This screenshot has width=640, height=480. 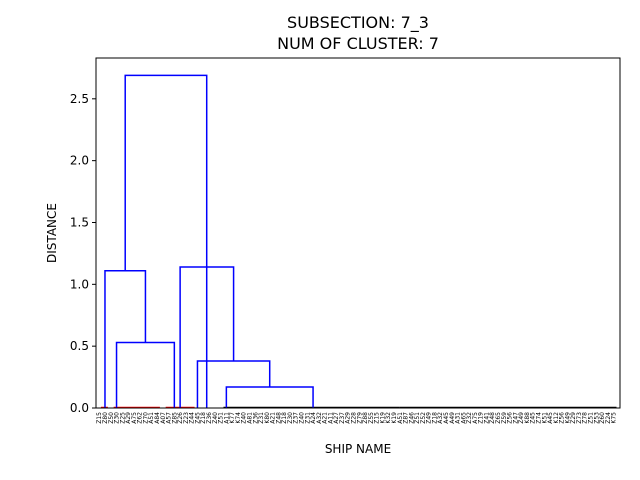 What do you see at coordinates (313, 418) in the screenshot?
I see `leaf-label: A24` at bounding box center [313, 418].